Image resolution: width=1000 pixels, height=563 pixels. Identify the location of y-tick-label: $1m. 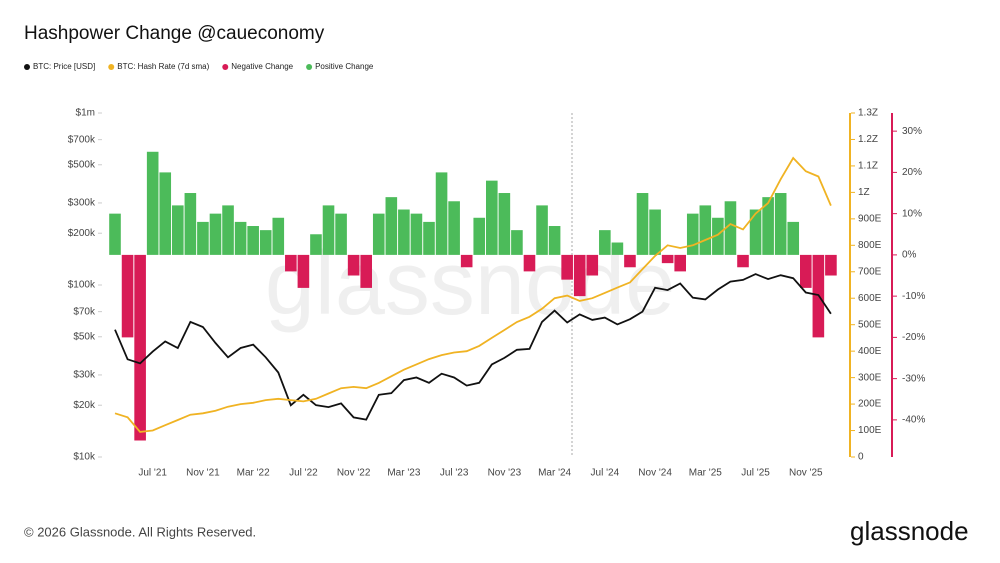
(85, 113).